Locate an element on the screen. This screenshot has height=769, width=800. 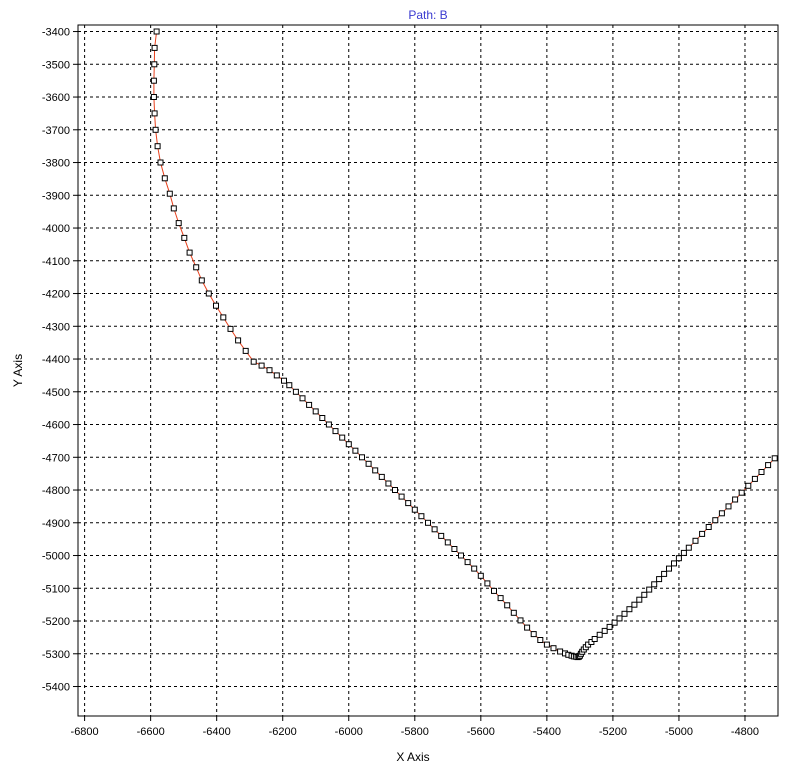
y-tick-label: -3800 is located at coordinates (56, 164).